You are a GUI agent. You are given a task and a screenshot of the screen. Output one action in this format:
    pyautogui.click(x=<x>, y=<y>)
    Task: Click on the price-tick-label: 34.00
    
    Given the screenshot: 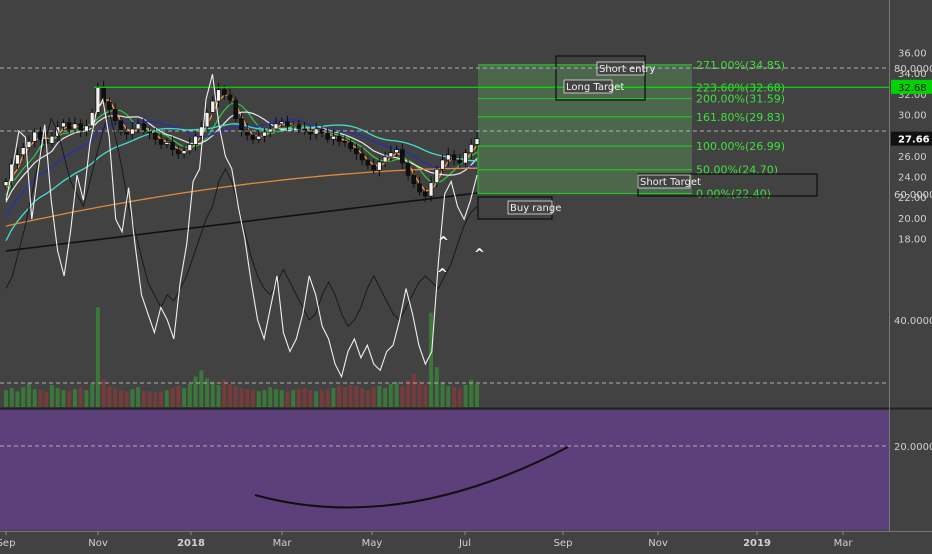 What is the action you would take?
    pyautogui.click(x=912, y=74)
    